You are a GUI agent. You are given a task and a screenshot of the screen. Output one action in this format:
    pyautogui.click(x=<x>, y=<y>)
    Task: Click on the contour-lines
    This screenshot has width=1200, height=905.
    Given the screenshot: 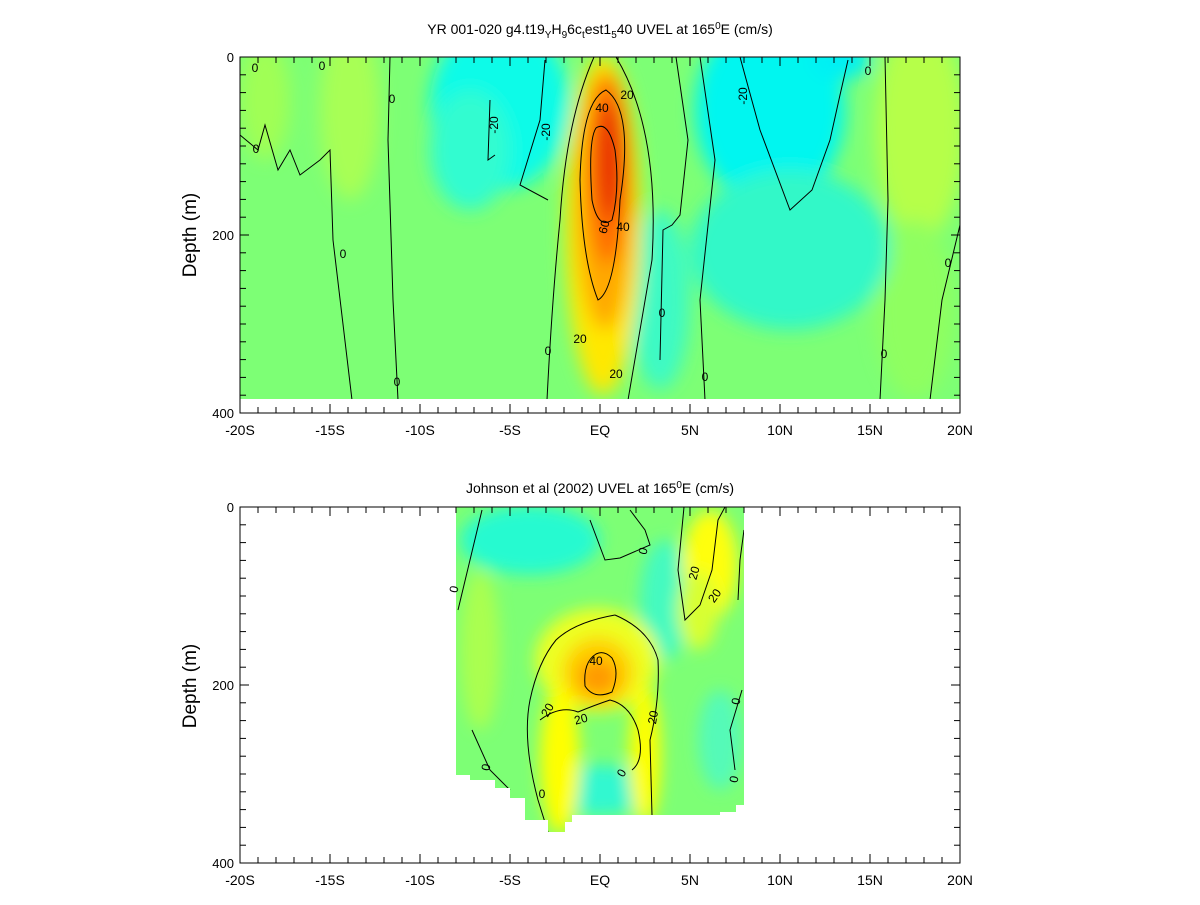 What is the action you would take?
    pyautogui.click(x=600, y=669)
    